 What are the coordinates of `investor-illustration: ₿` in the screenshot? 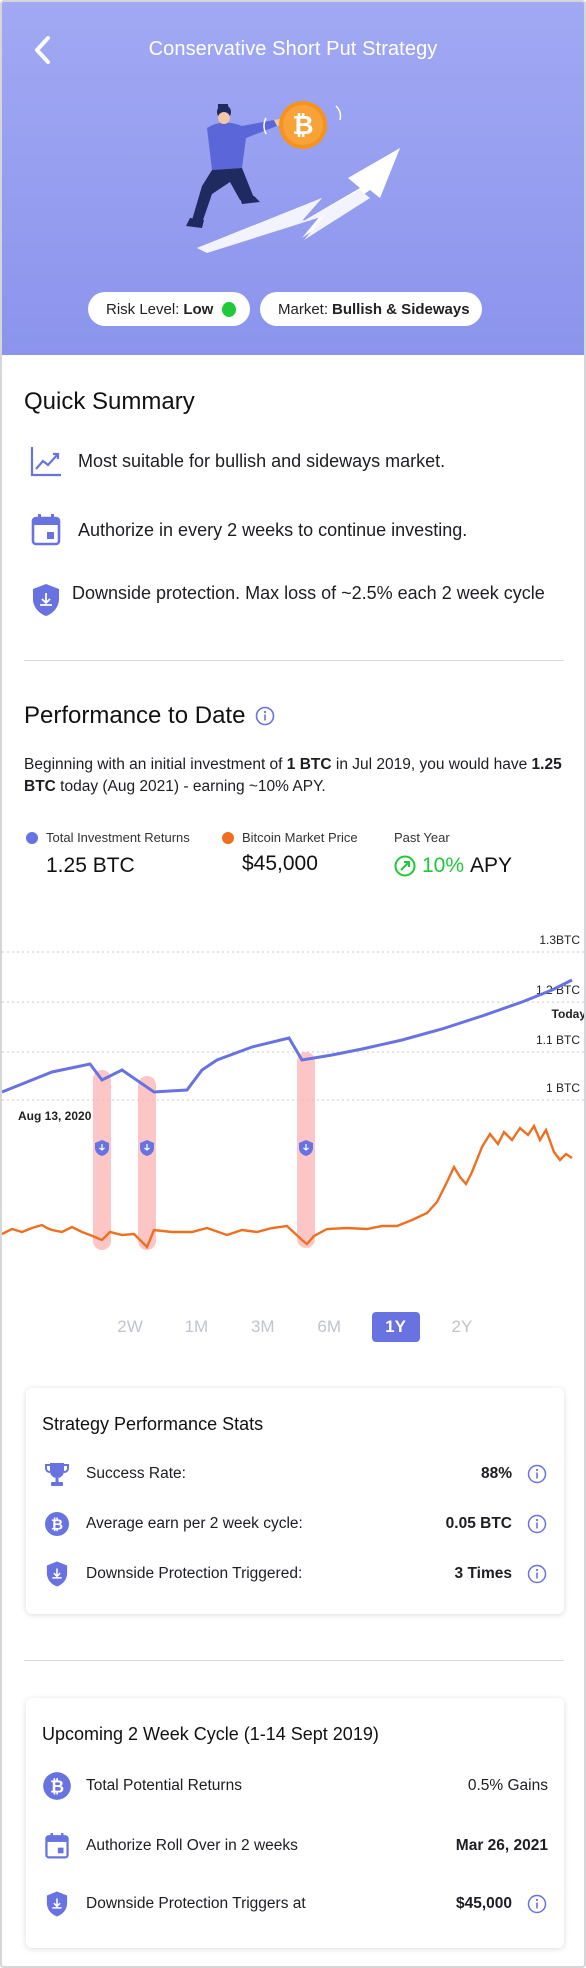 It's located at (293, 177).